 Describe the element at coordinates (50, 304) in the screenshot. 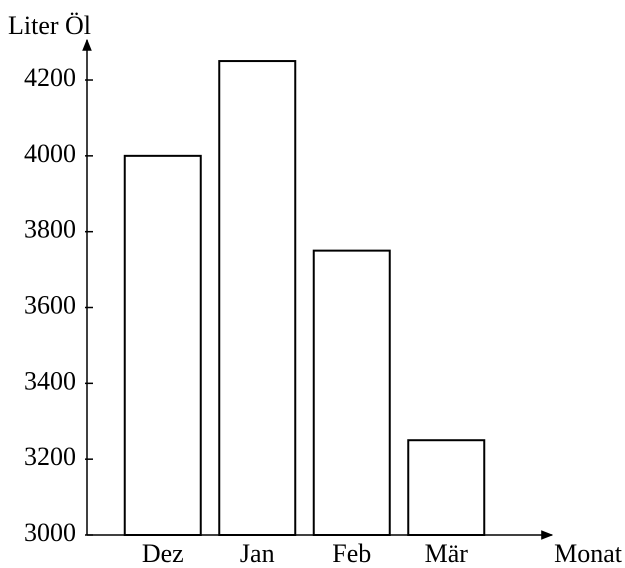

I see `y-tick-label: 3600` at that location.